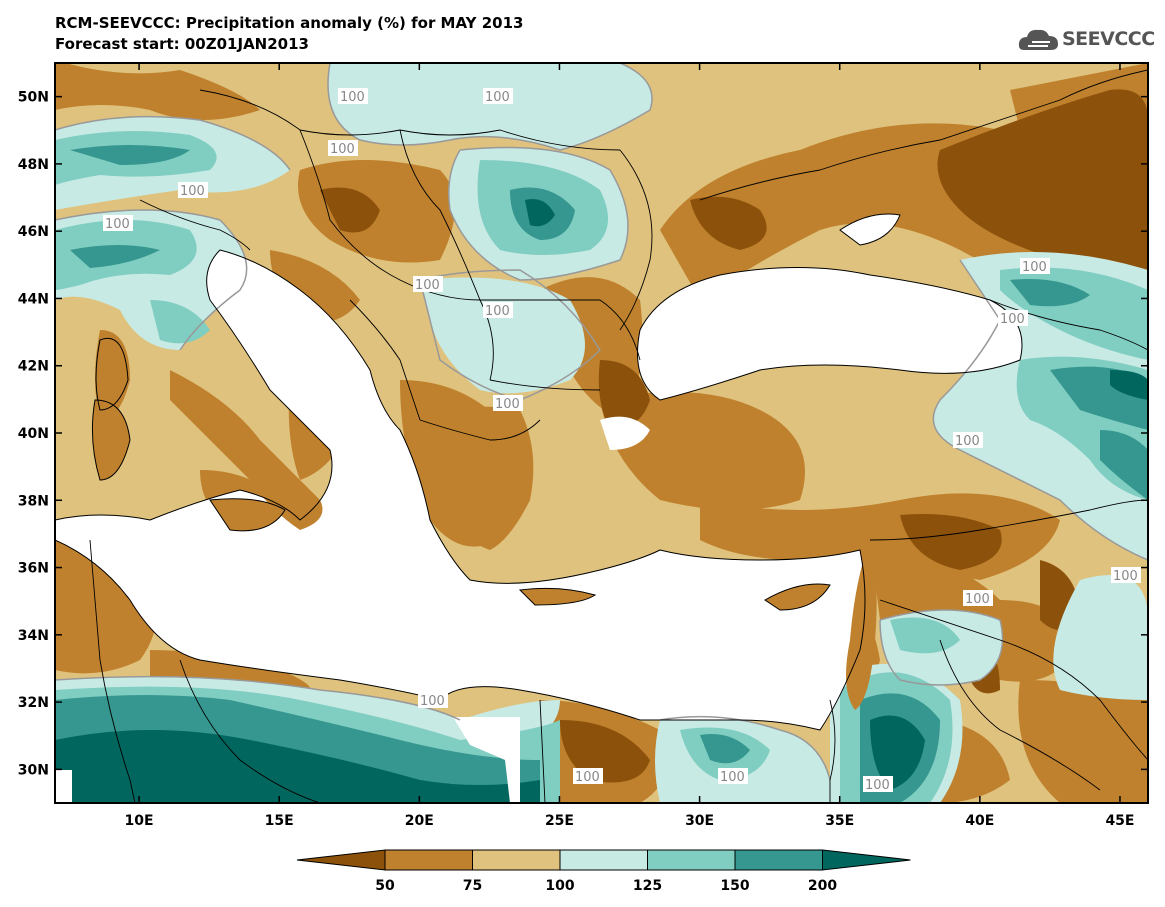 The height and width of the screenshot is (907, 1165). What do you see at coordinates (486, 760) in the screenshot?
I see `missing-data-area` at bounding box center [486, 760].